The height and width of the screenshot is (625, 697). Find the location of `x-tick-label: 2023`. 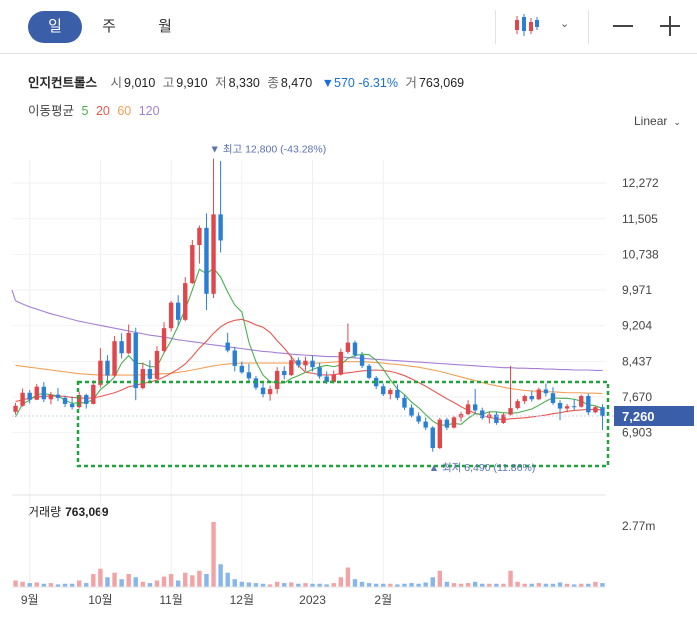

x-tick-label: 2023 is located at coordinates (312, 600).